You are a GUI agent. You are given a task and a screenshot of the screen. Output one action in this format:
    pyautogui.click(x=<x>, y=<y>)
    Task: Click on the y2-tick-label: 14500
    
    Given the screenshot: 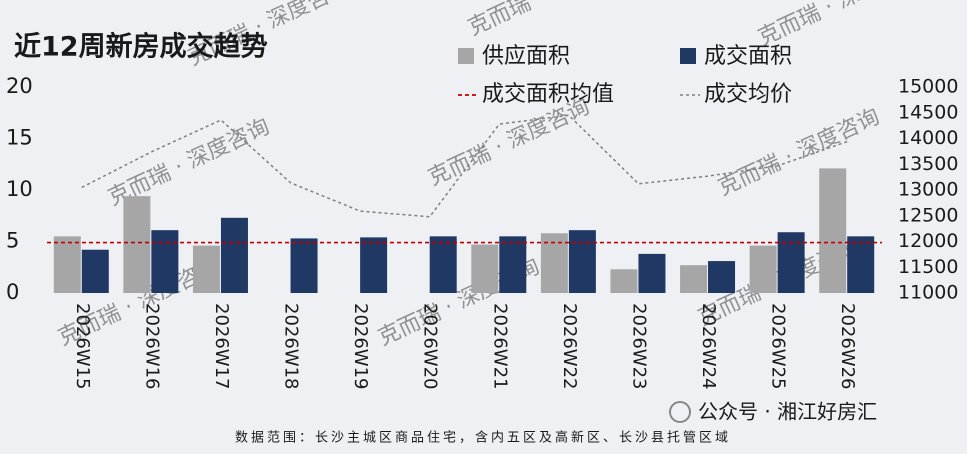 What is the action you would take?
    pyautogui.click(x=928, y=112)
    